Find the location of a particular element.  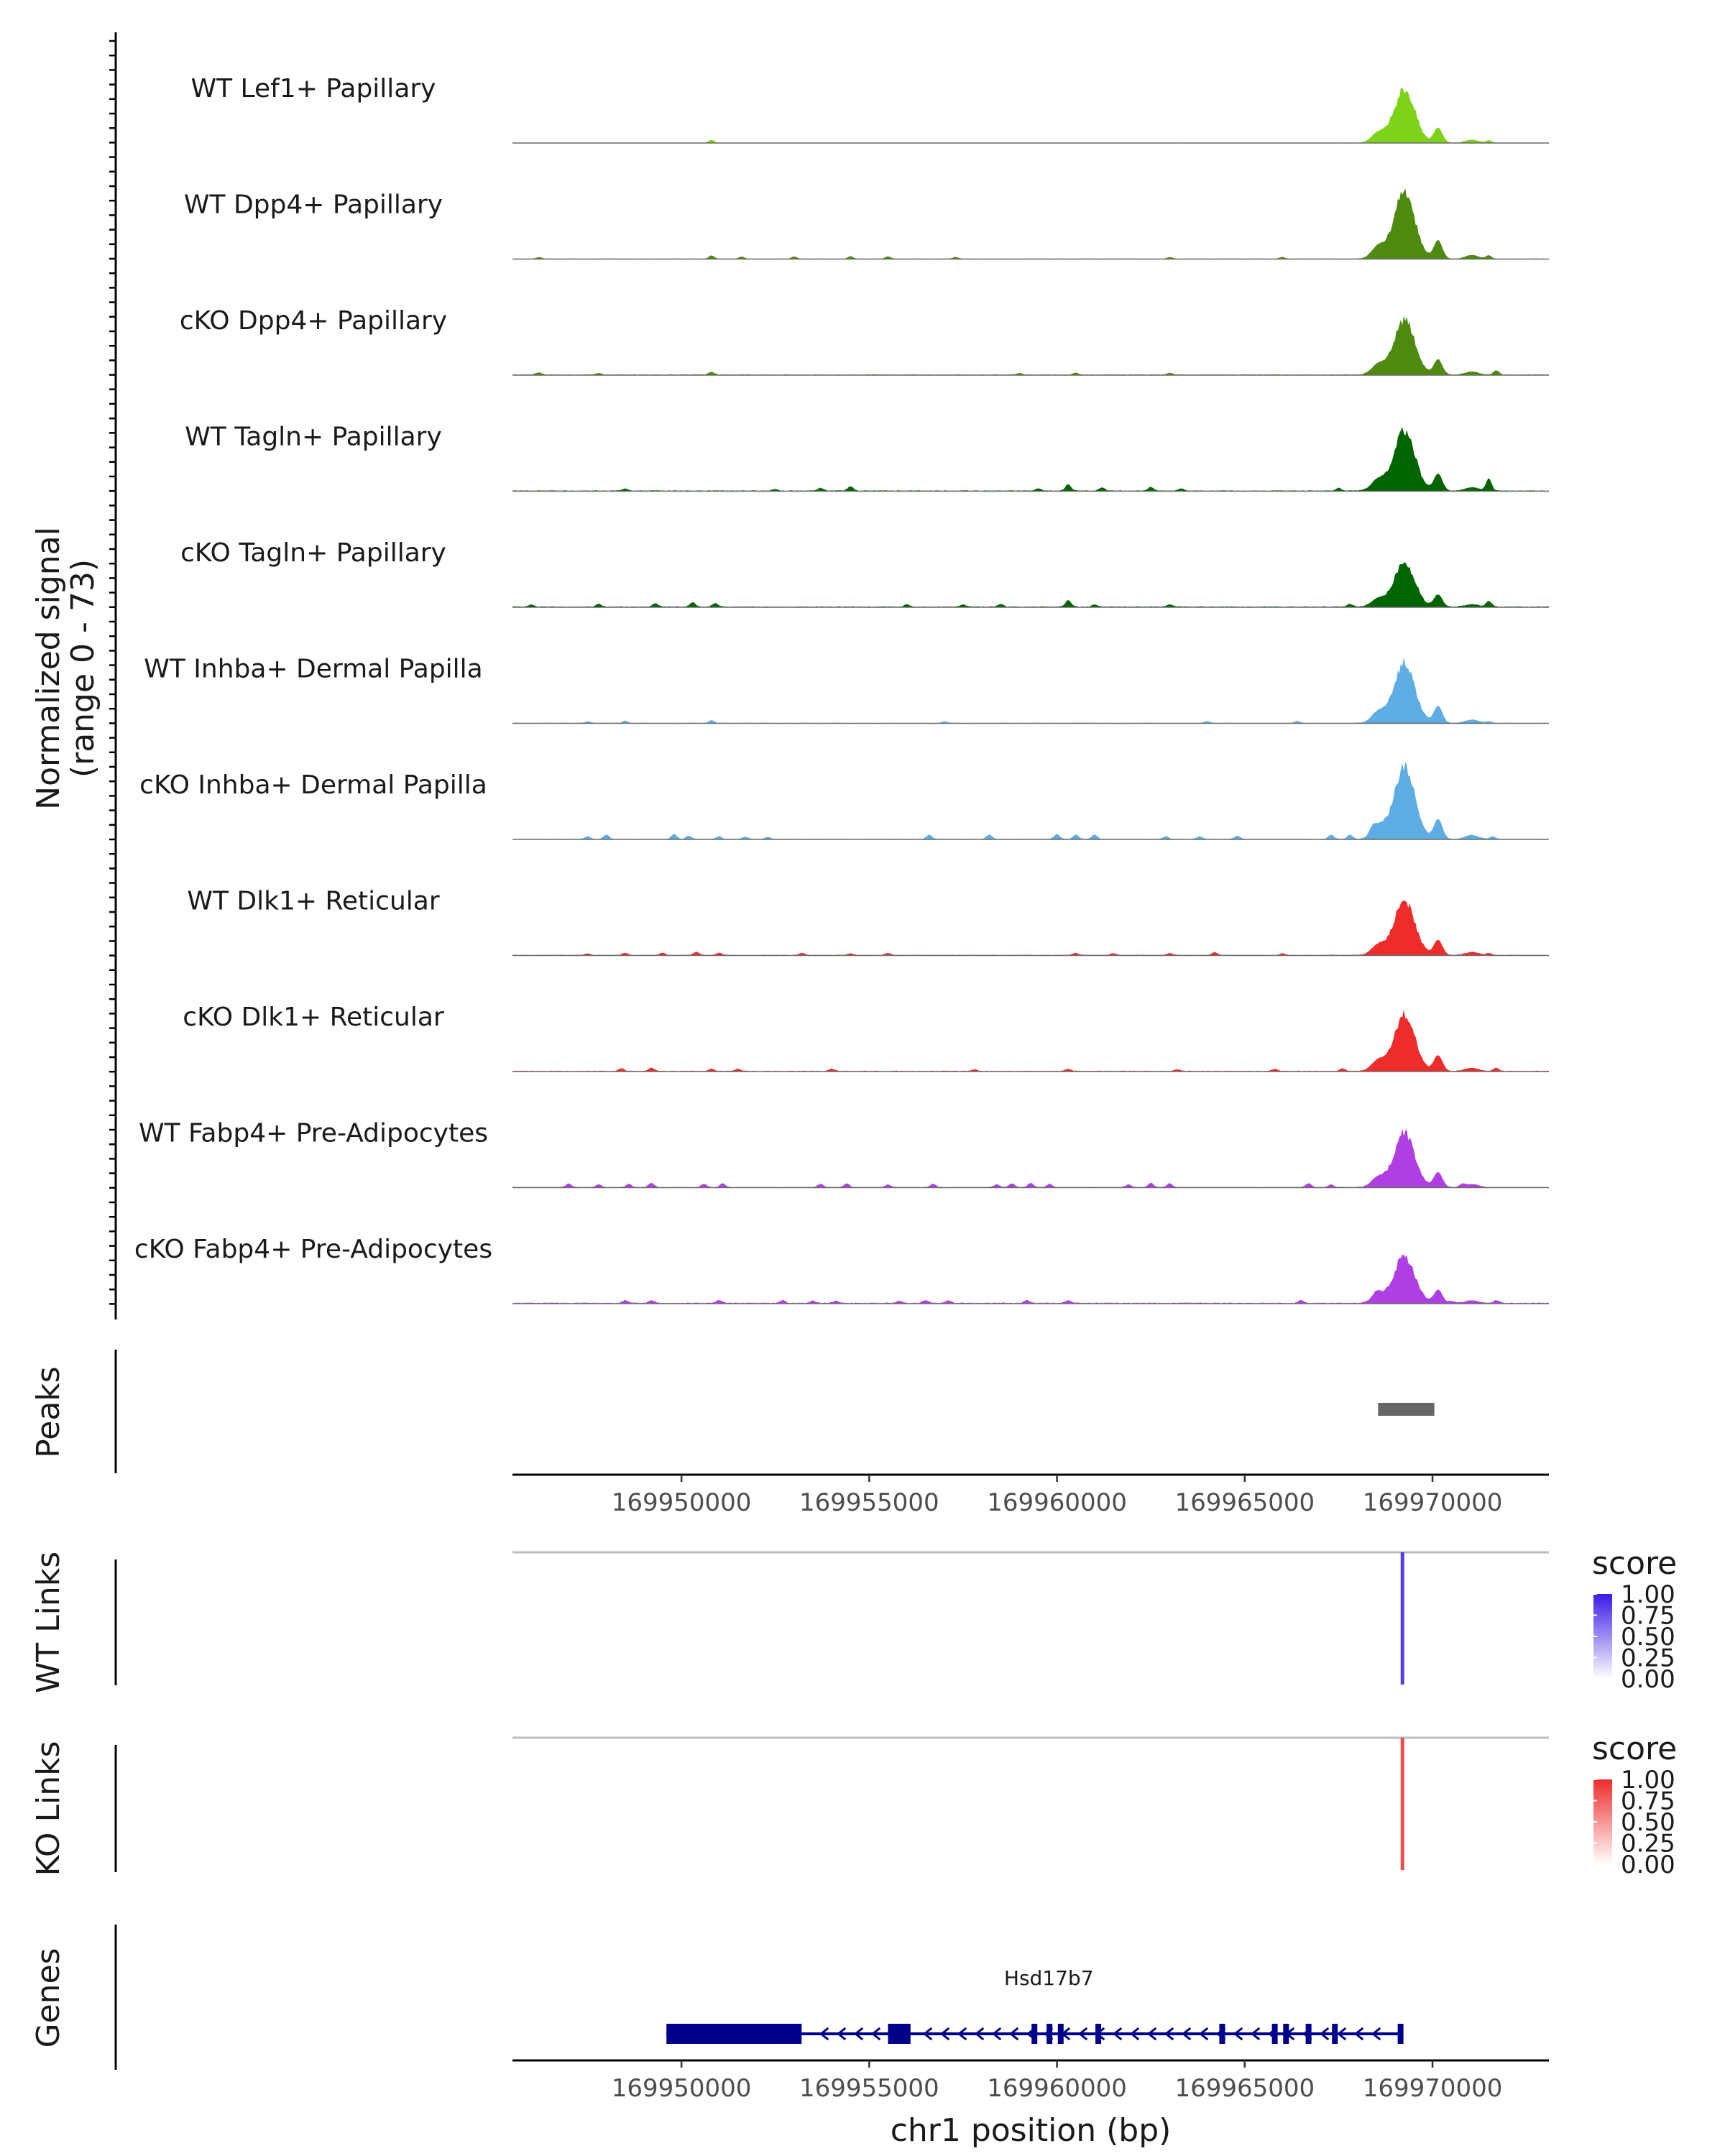

coverage-track: WT Dlk1+ Reticular is located at coordinates (868, 922).